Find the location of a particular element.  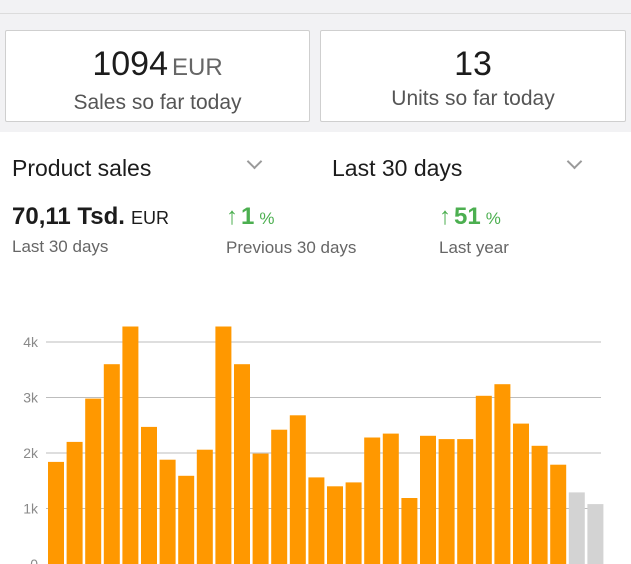

period-dropdown-label: Last 30 days is located at coordinates (397, 167).